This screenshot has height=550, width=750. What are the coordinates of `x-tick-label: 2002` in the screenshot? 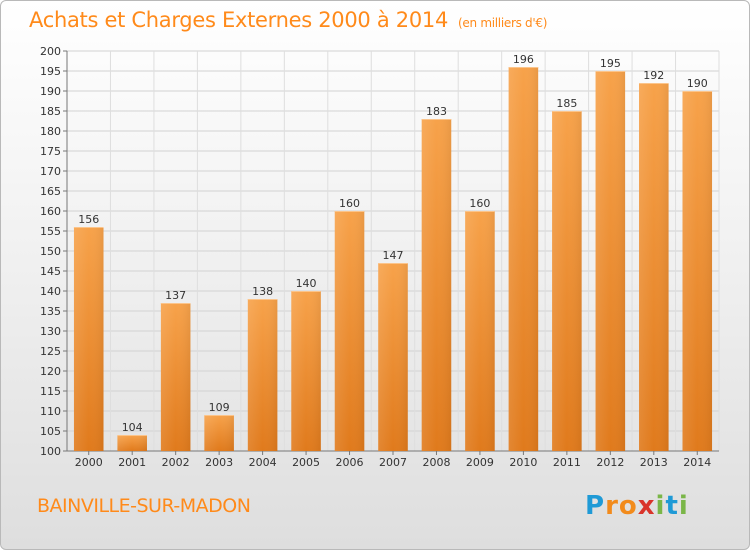 It's located at (176, 462).